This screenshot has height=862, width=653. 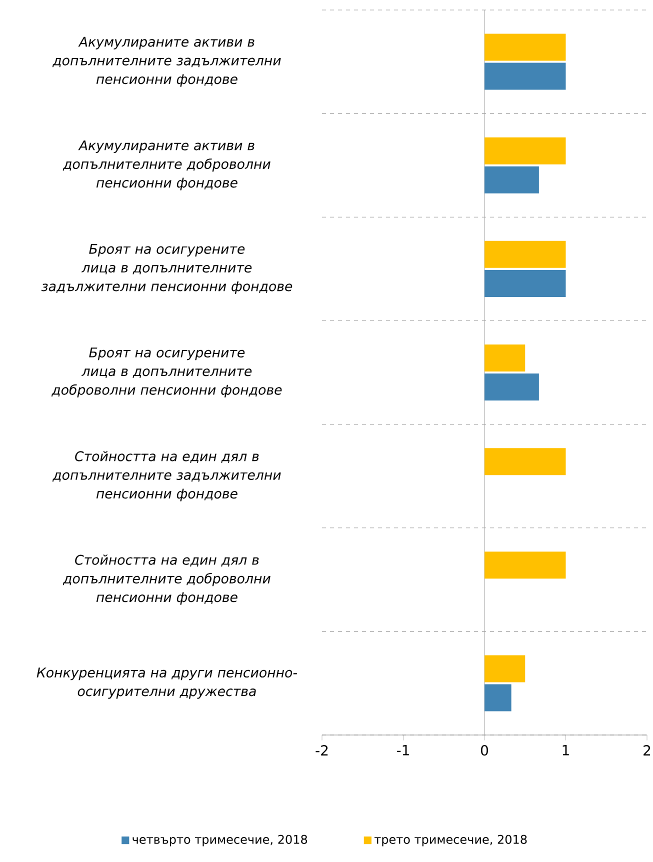 What do you see at coordinates (166, 61) in the screenshot?
I see `y-tick-label: Акумулираните активи в допълнителните задължителни пенсионни фондове` at bounding box center [166, 61].